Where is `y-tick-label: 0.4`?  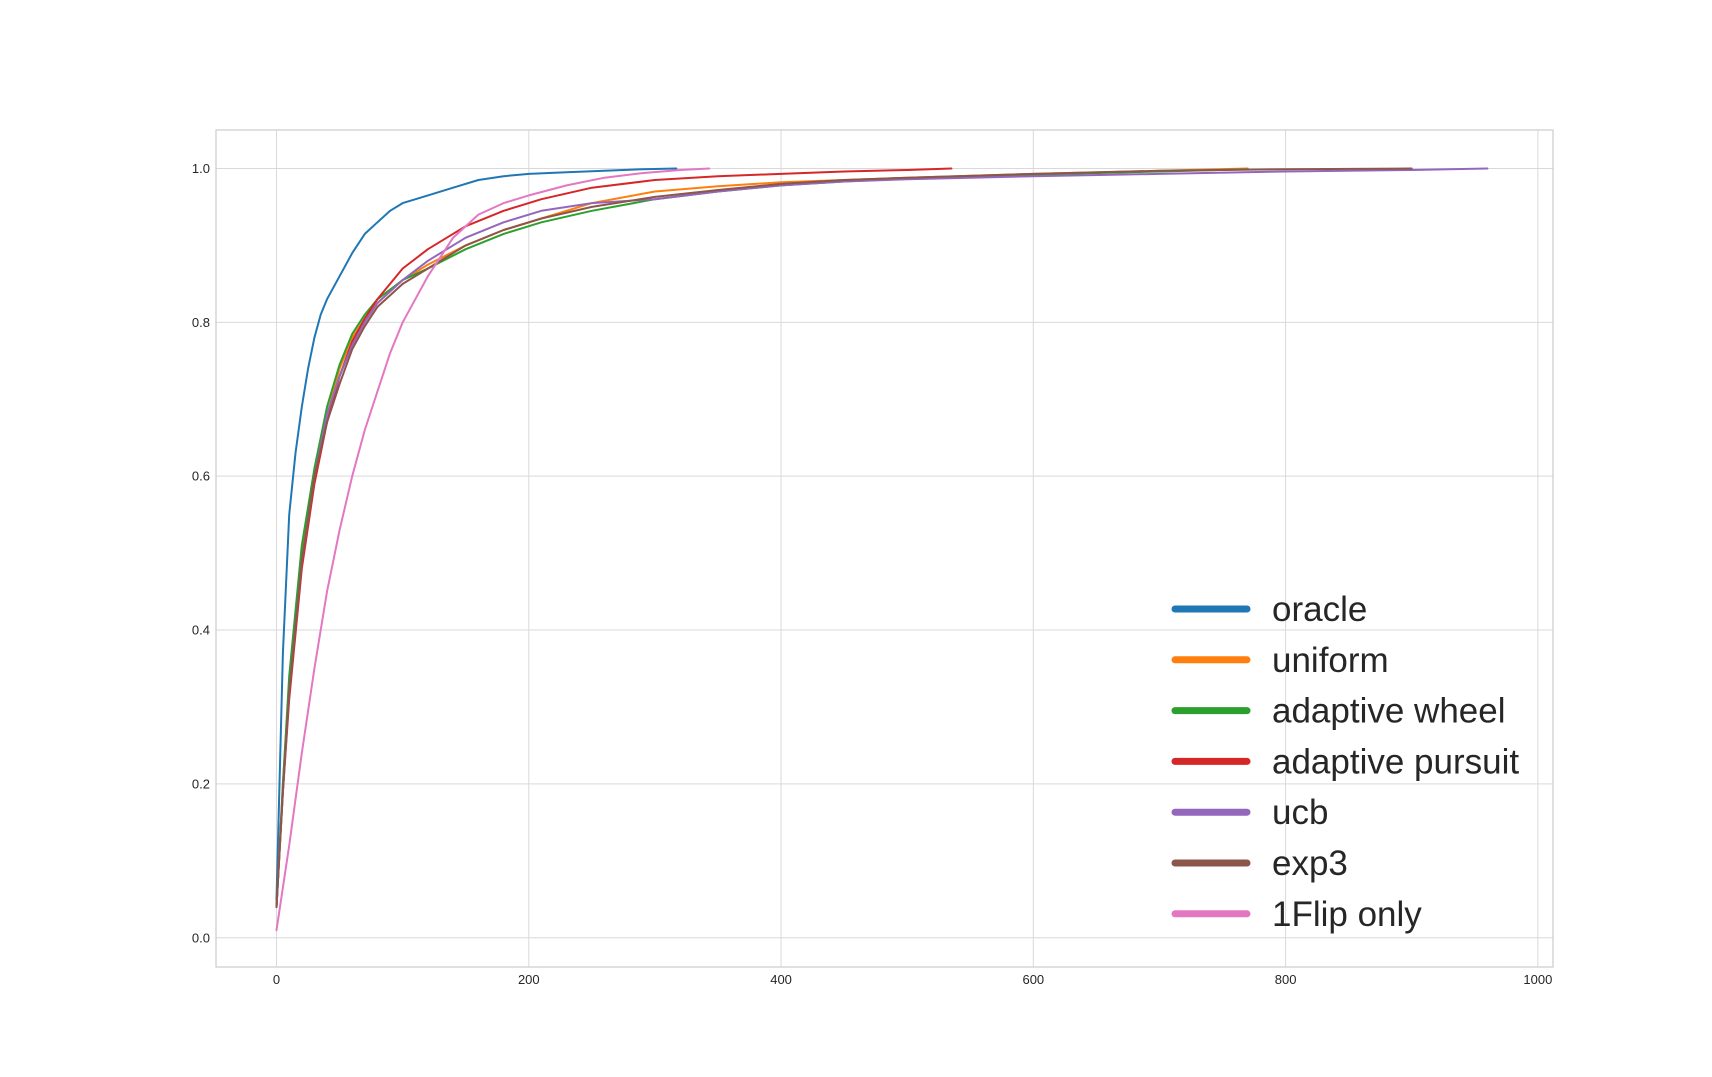 y-tick-label: 0.4 is located at coordinates (201, 630).